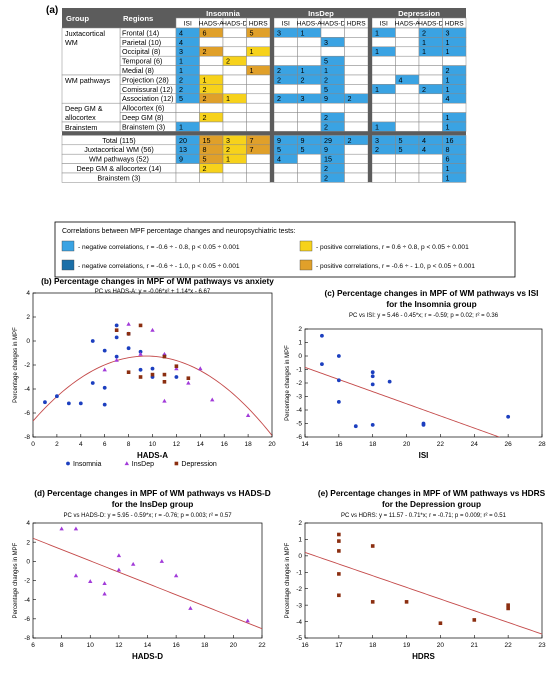  Describe the element at coordinates (423, 656) in the screenshot. I see `x-axis-label: HDRS` at that location.